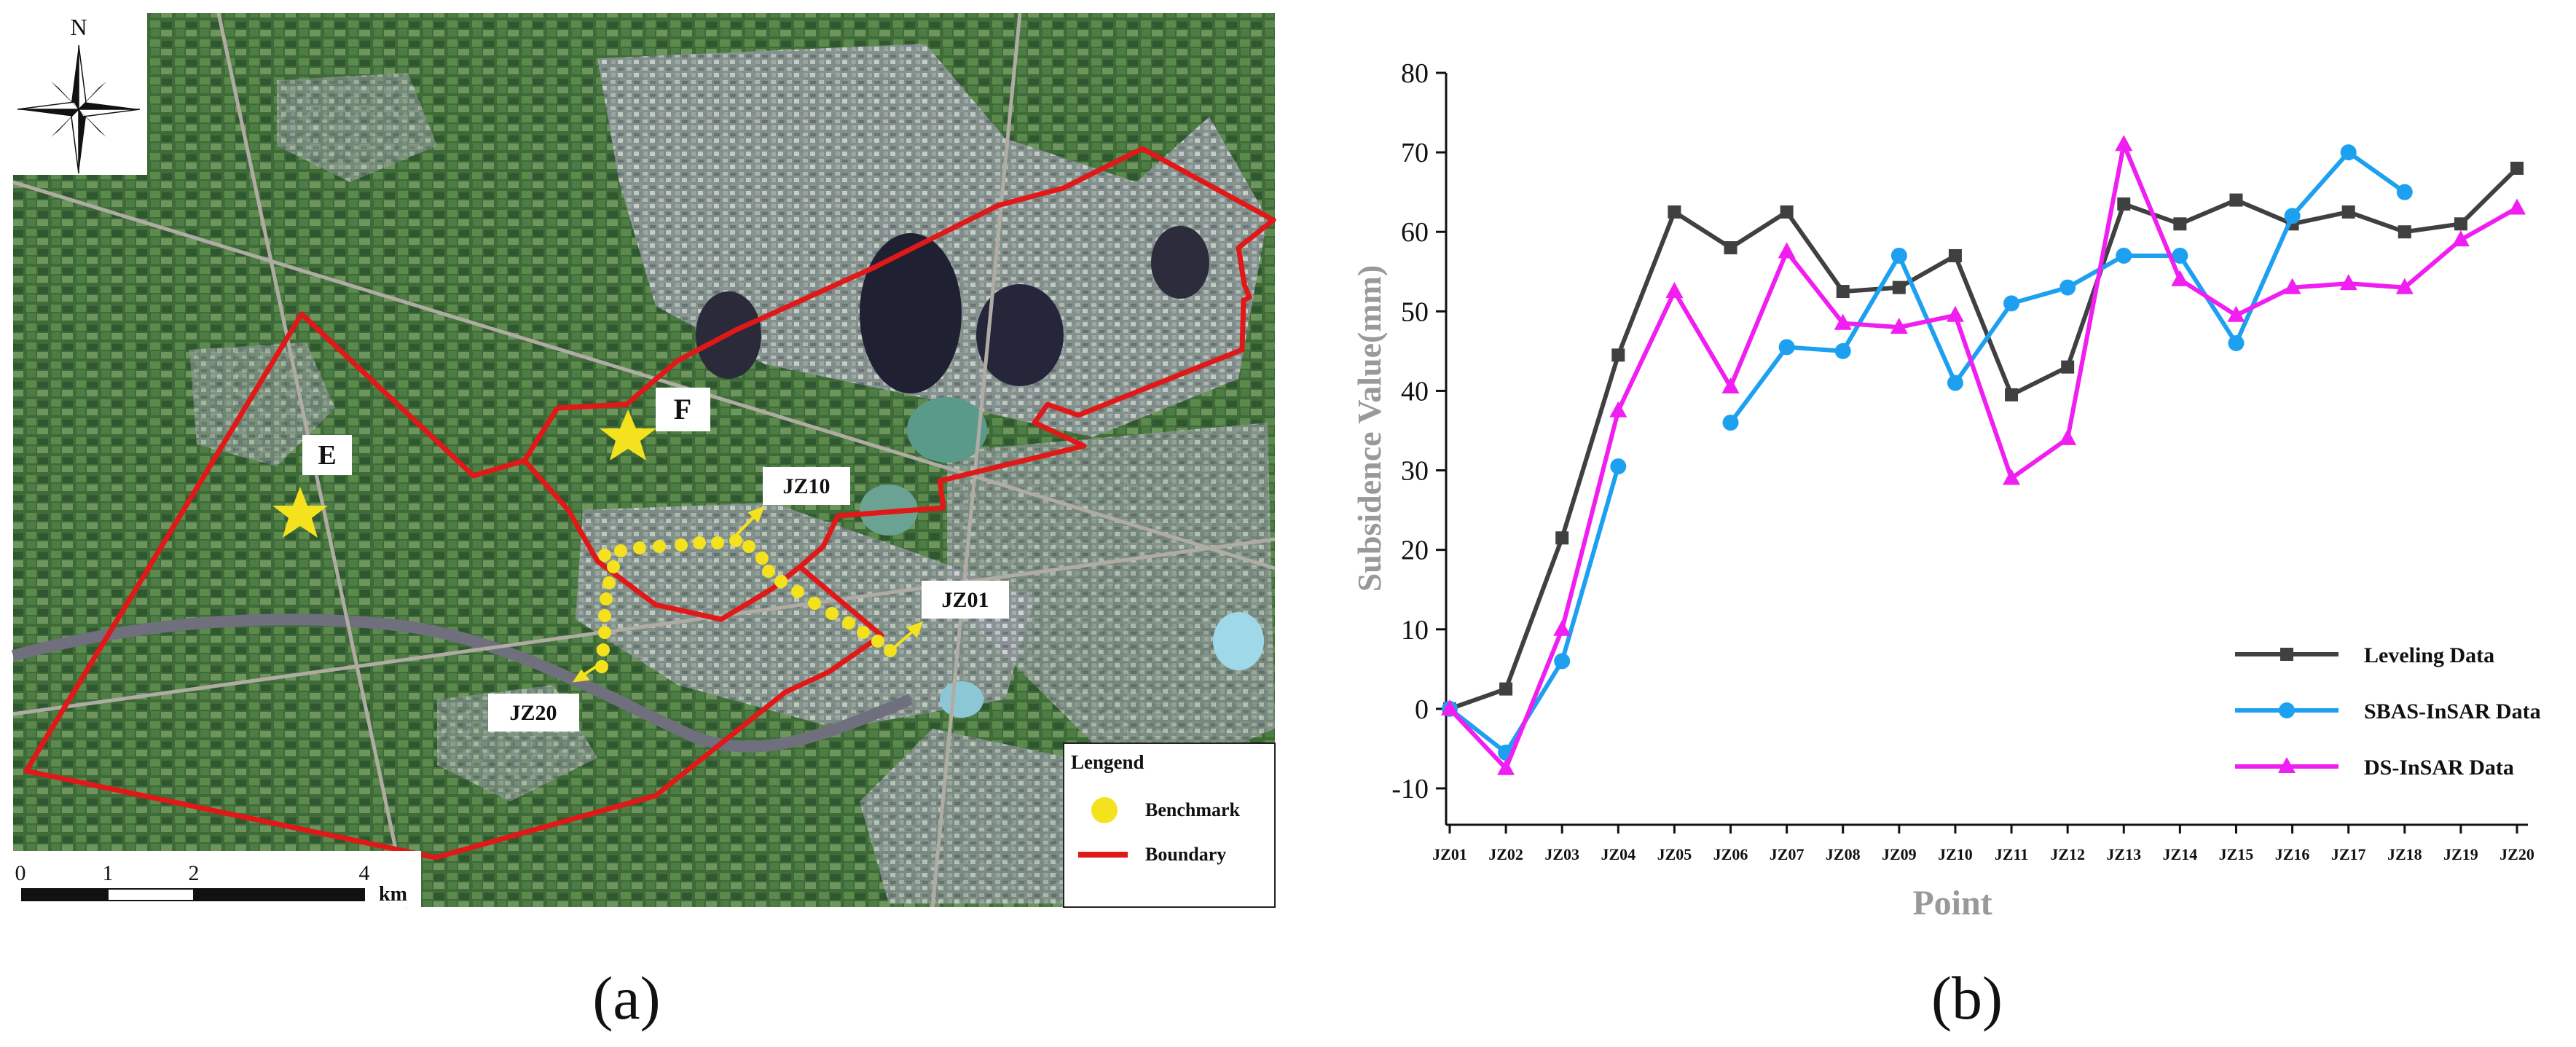 This screenshot has height=1047, width=2576. Describe the element at coordinates (533, 713) in the screenshot. I see `jz20-label: JZ20` at that location.